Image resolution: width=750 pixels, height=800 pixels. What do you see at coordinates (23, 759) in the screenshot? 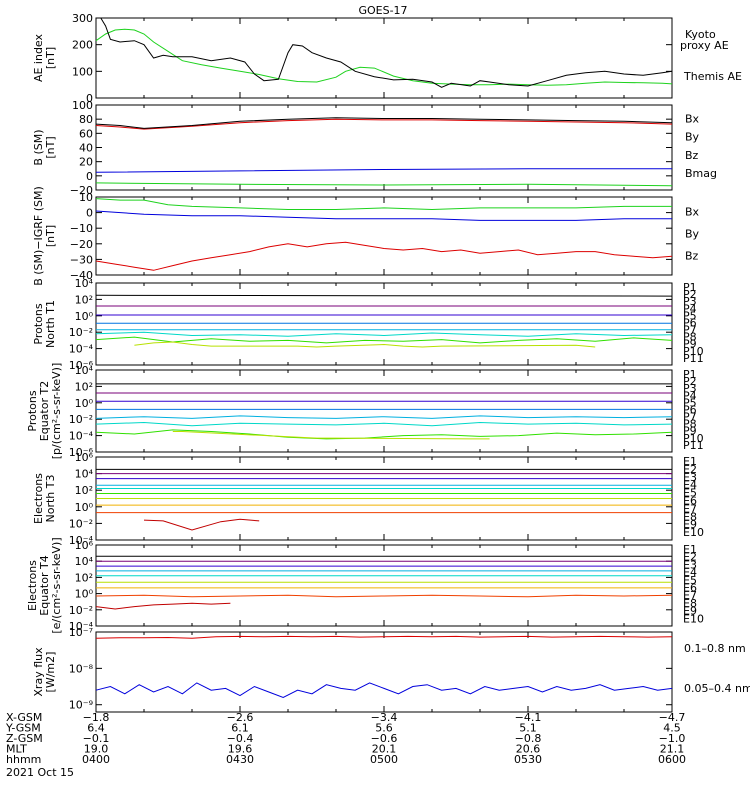
I see `orbit-row-label: hhmm` at bounding box center [23, 759].